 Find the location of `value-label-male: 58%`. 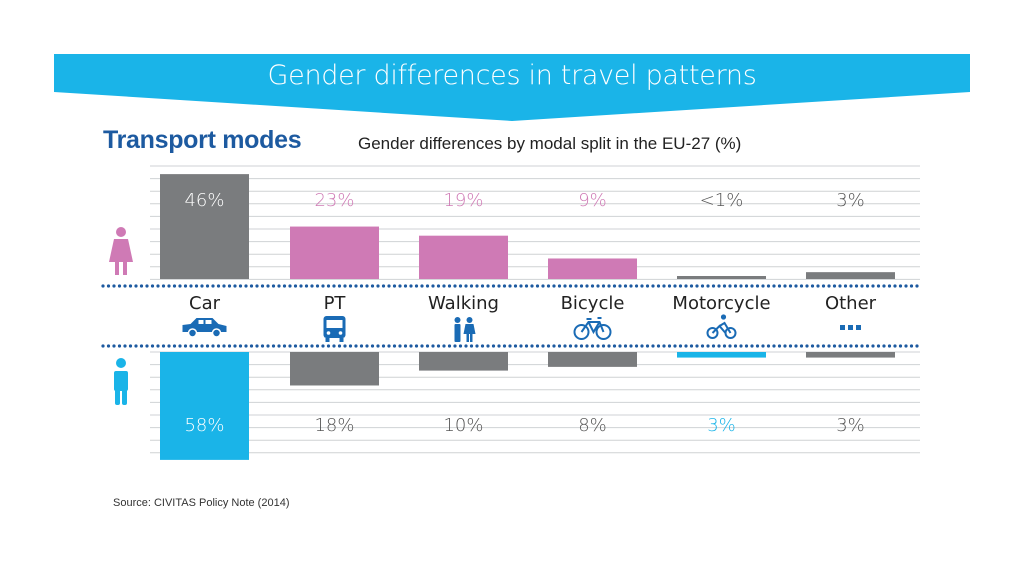

value-label-male: 58% is located at coordinates (204, 425).